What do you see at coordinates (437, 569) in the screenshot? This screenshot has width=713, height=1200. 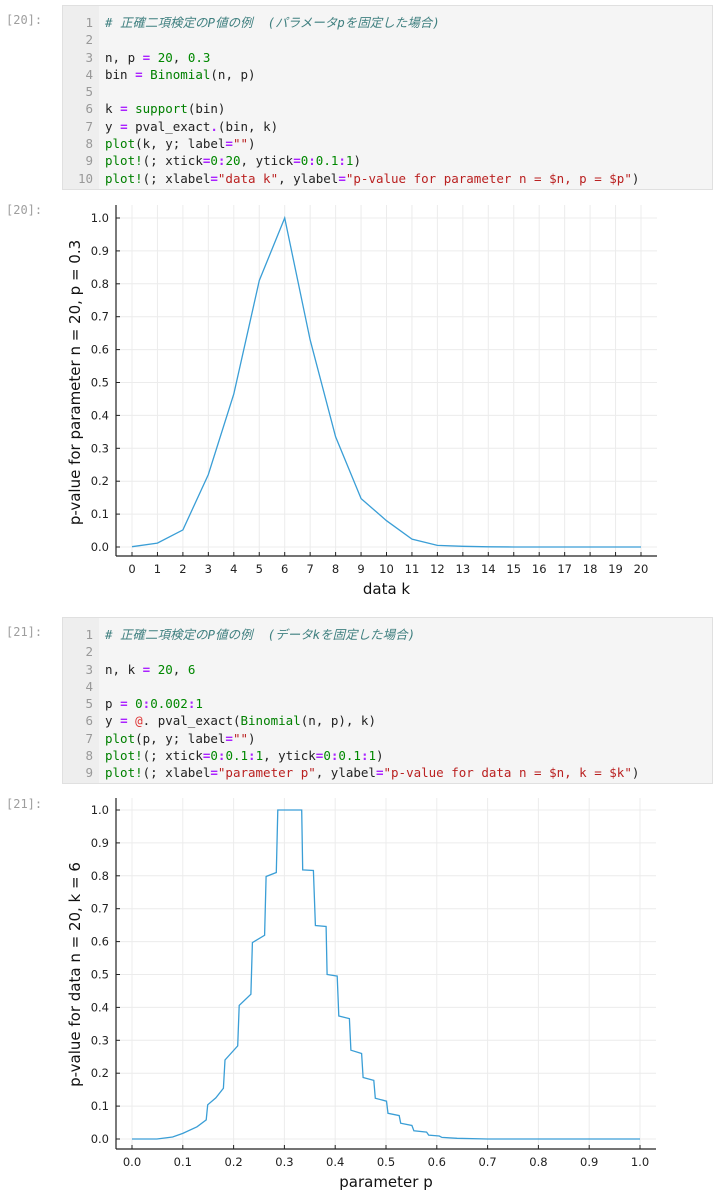 I see `x-tick-label: 12` at bounding box center [437, 569].